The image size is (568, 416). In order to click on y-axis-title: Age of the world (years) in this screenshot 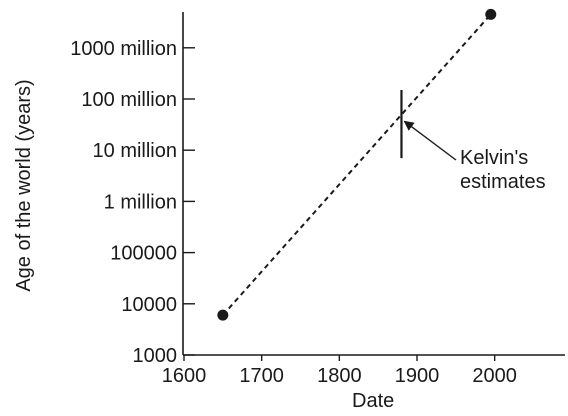, I will do `click(24, 185)`.